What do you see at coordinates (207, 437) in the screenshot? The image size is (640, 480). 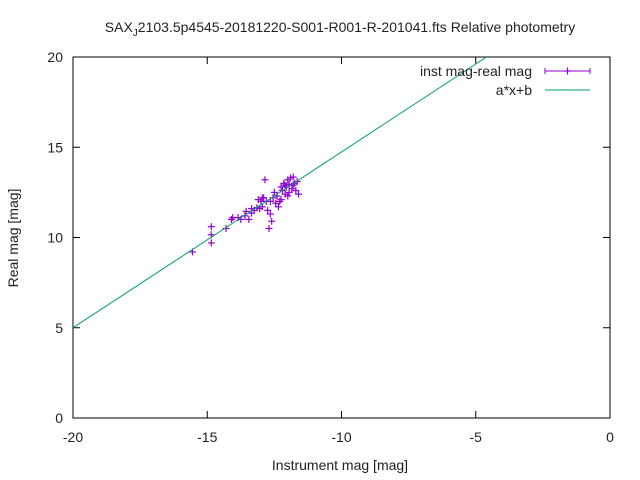 I see `x-tick-label: -15` at bounding box center [207, 437].